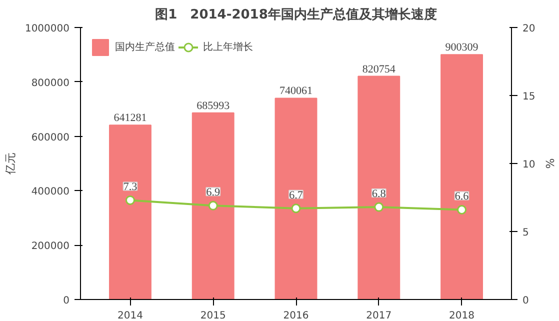 This screenshot has width=559, height=321. I want to click on data-label: 900309, so click(462, 48).